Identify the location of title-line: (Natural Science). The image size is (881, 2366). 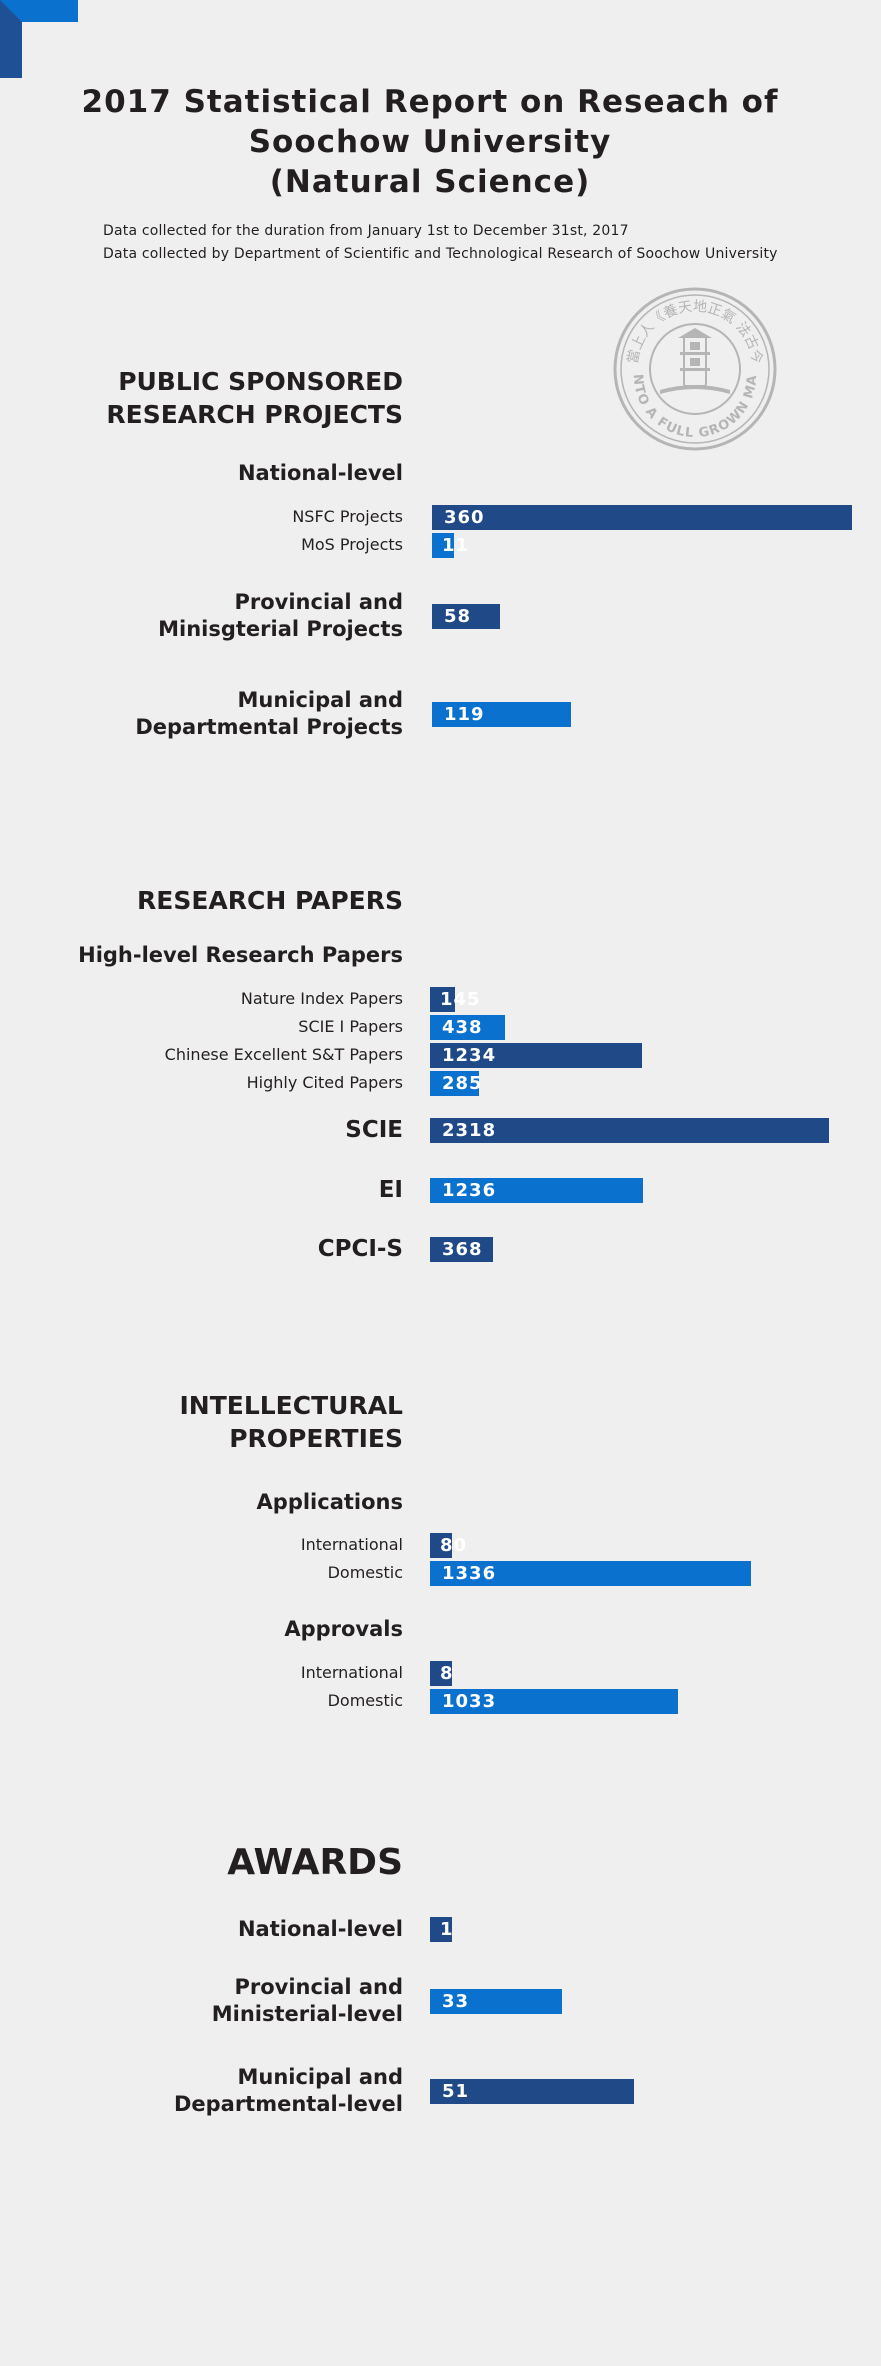
(430, 182).